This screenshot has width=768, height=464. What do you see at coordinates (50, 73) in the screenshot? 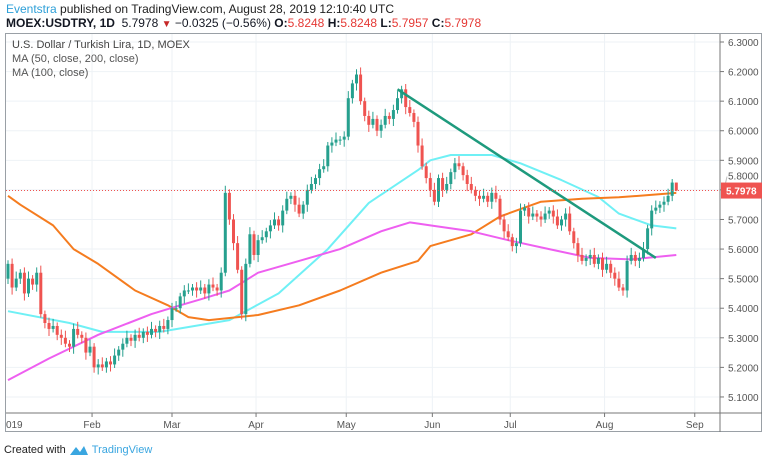
I see `legend-ma-100: MA (100, close)` at bounding box center [50, 73].